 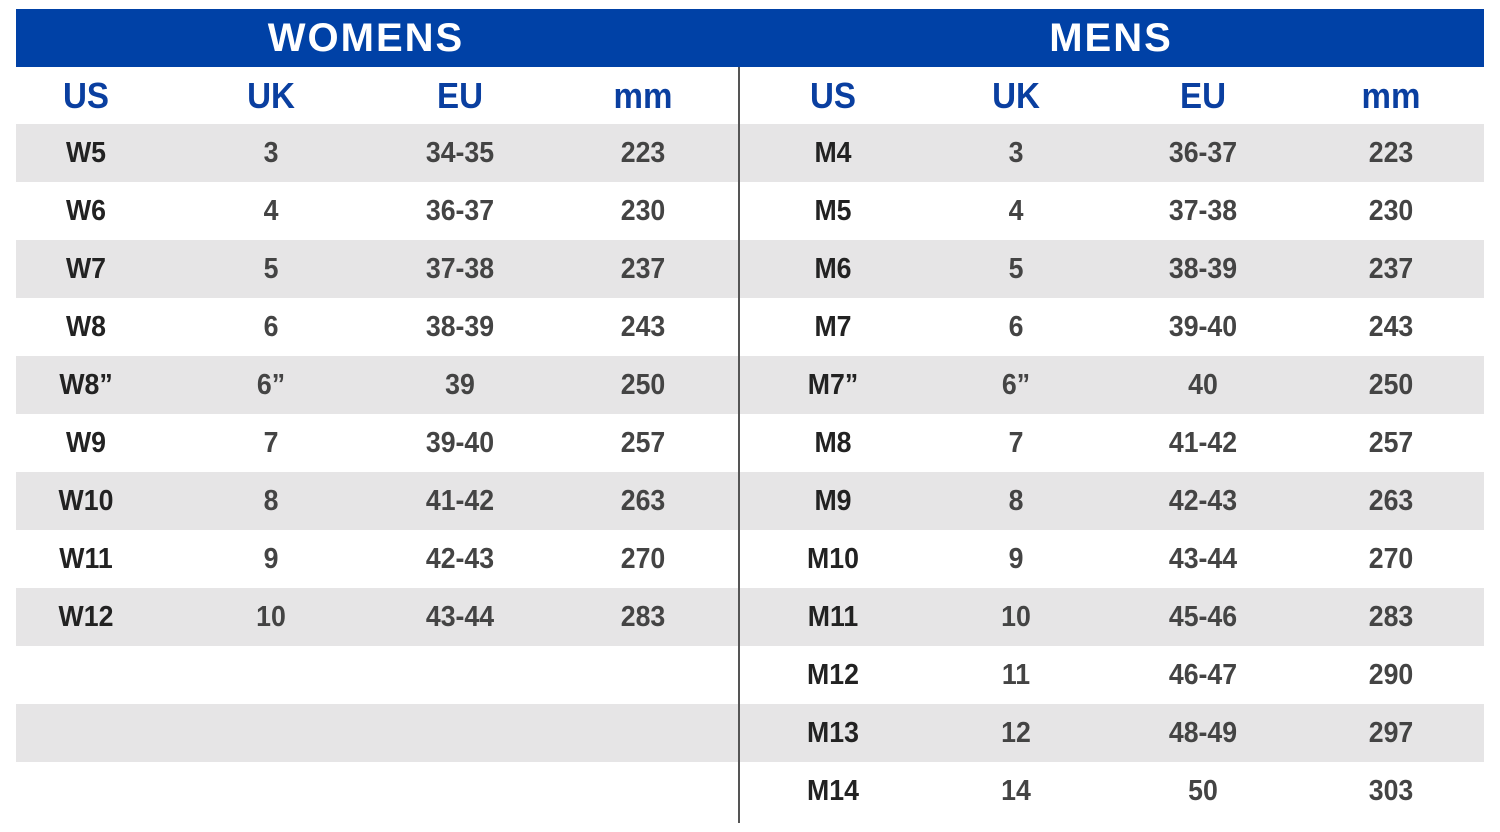 What do you see at coordinates (833, 617) in the screenshot?
I see `mens-cell-us: M11` at bounding box center [833, 617].